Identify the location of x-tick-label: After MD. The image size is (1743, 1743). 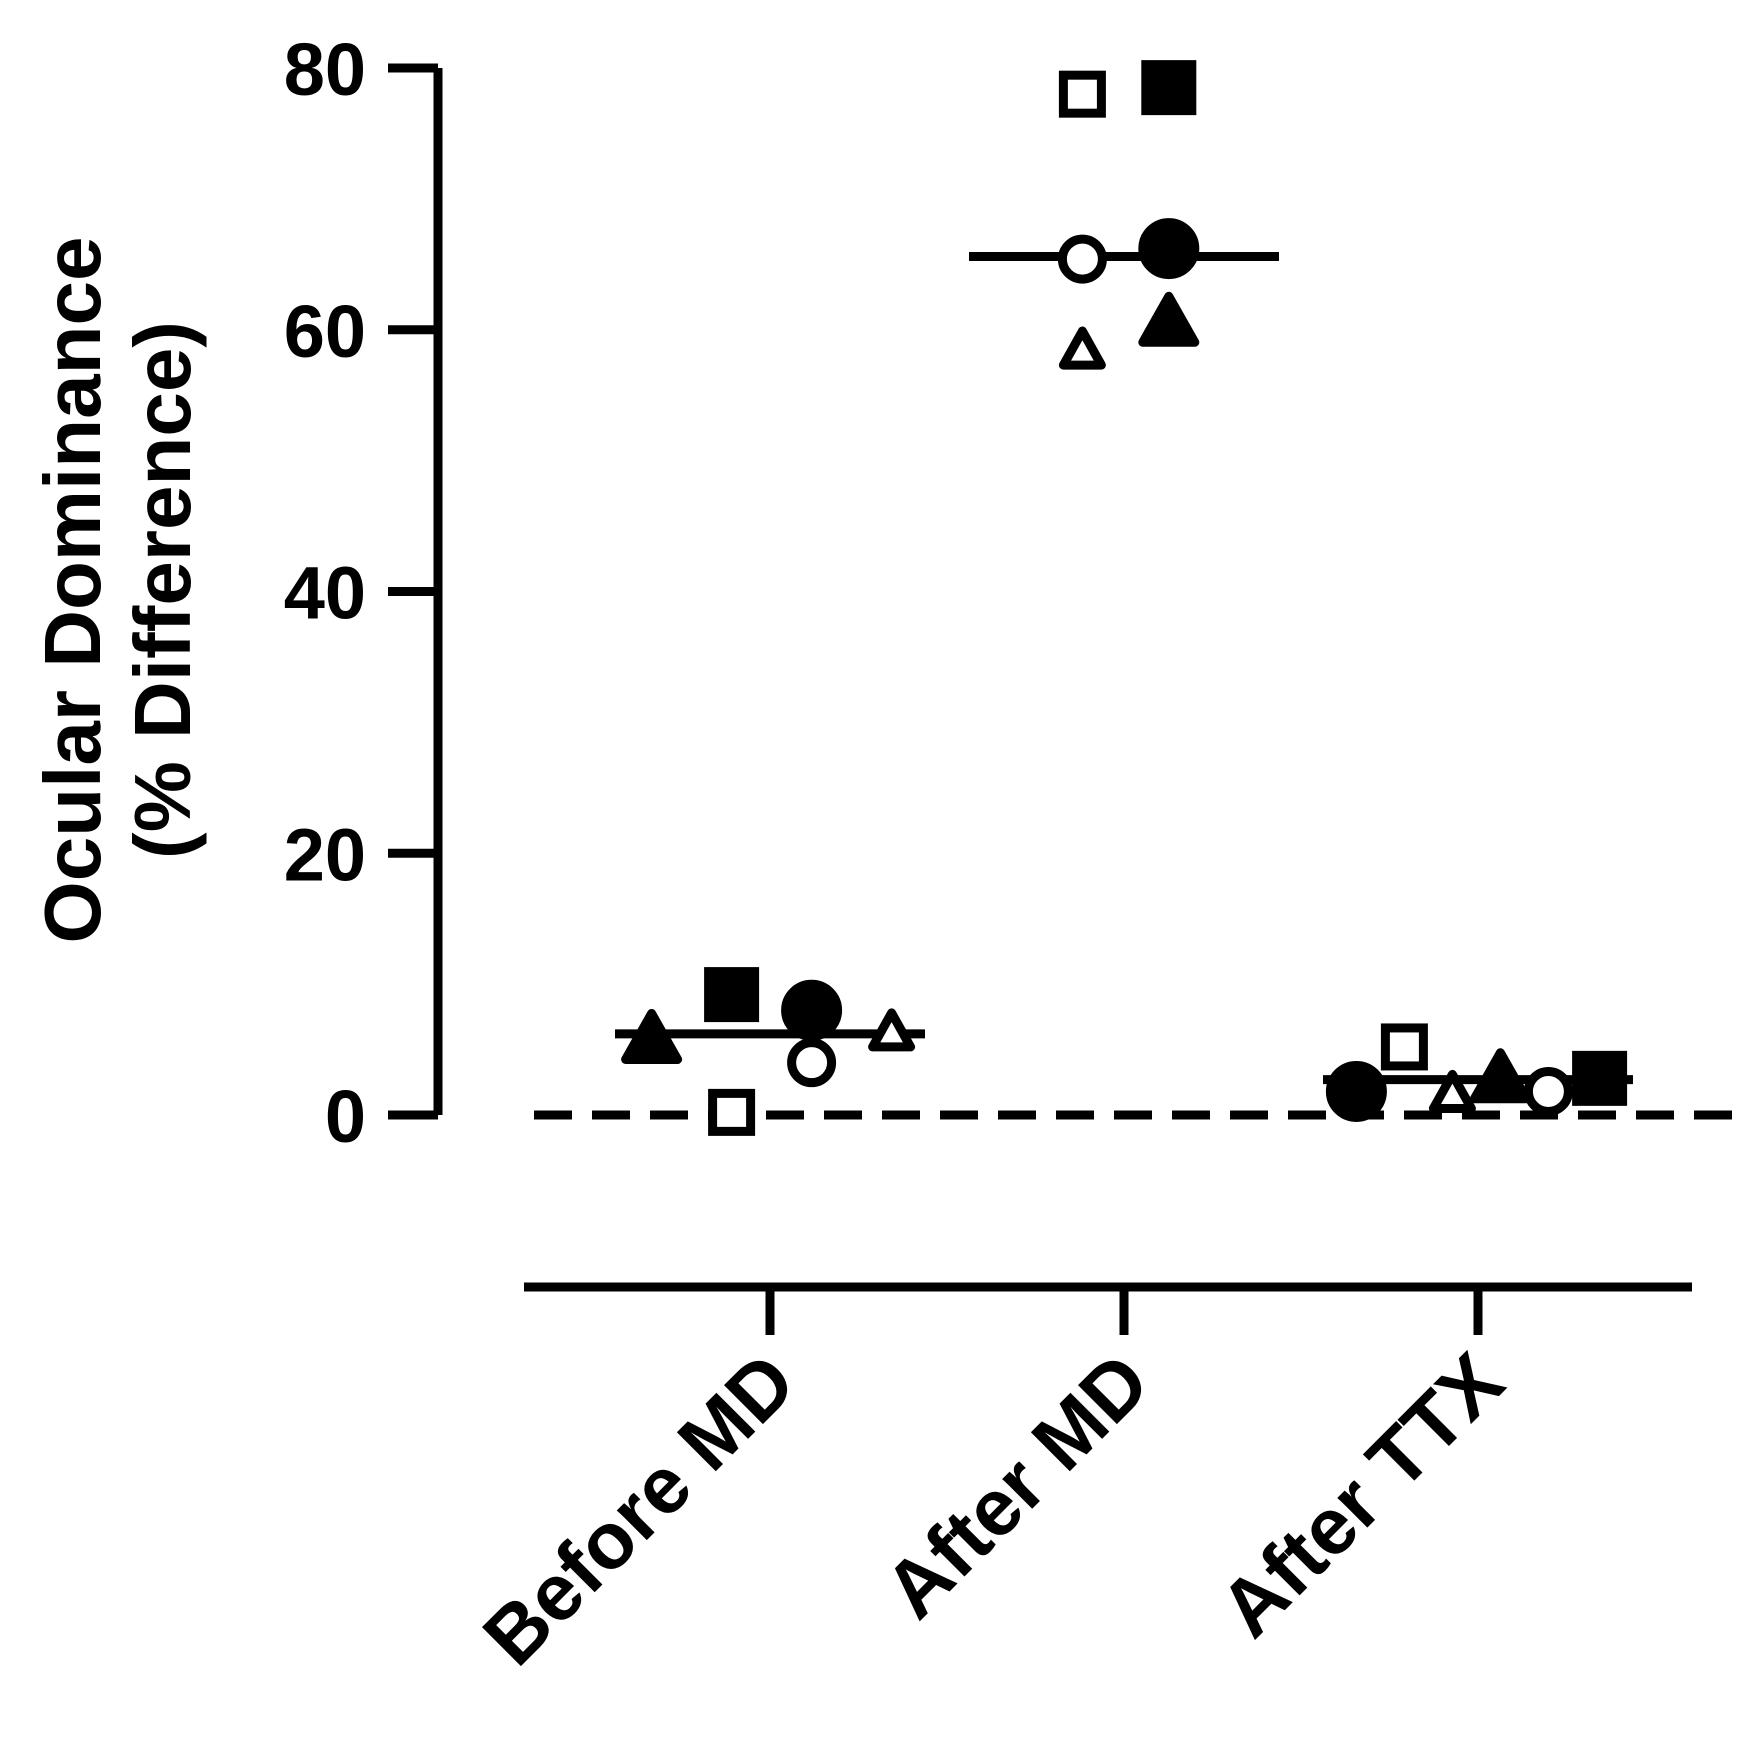
(1016, 1485).